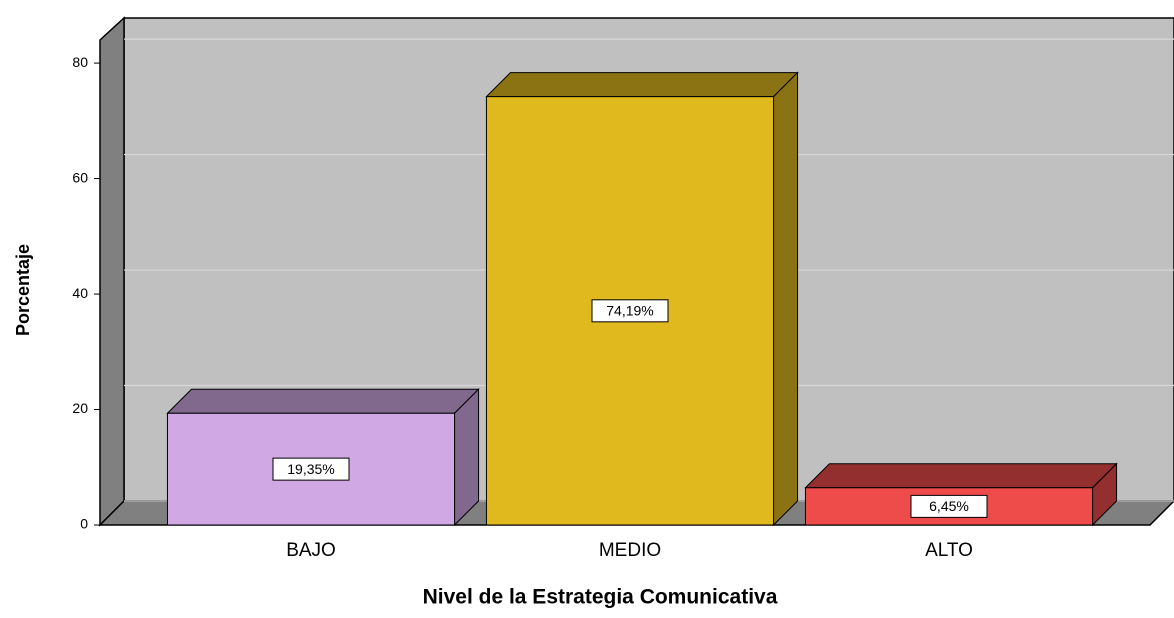  What do you see at coordinates (80, 408) in the screenshot?
I see `y-tick-label: 20` at bounding box center [80, 408].